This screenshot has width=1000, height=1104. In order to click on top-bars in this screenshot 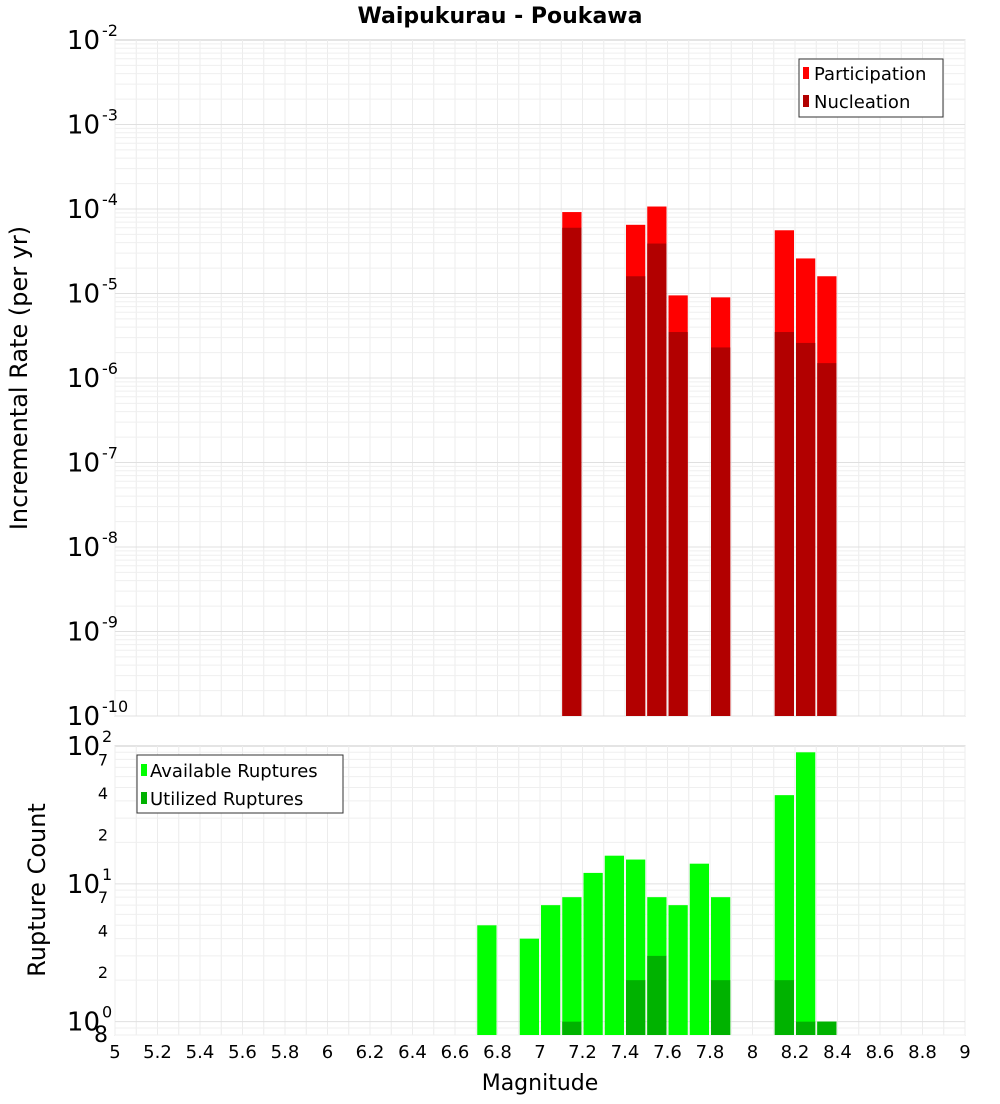, I will do `click(699, 461)`.